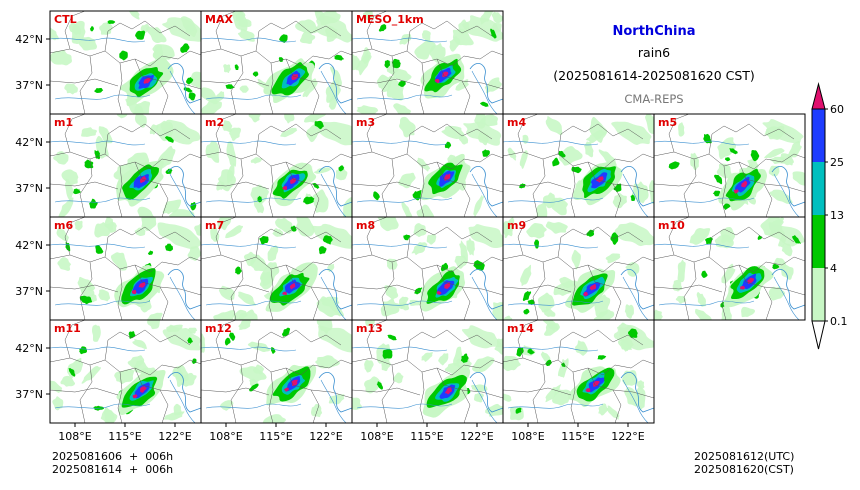 The image size is (860, 490). I want to click on map-panel-m13: m13, so click(427, 371).